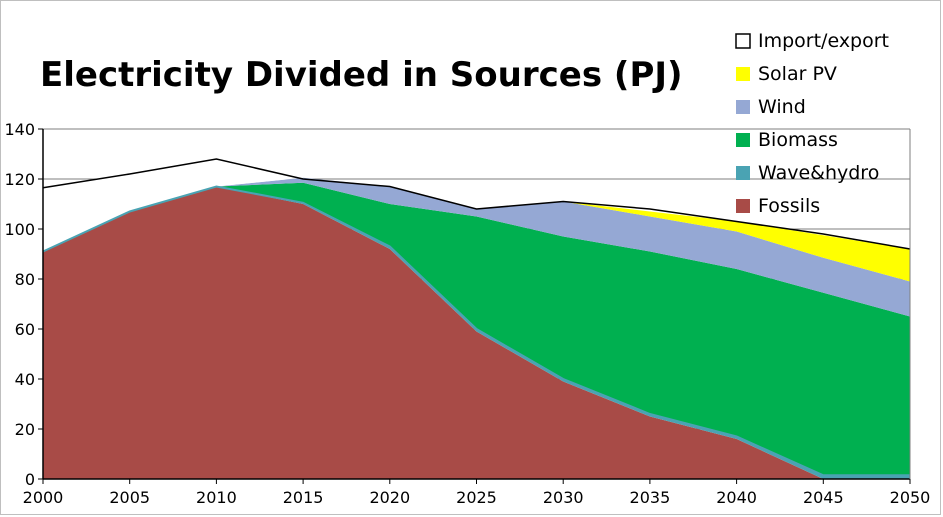  What do you see at coordinates (782, 107) in the screenshot?
I see `legend-label-wind: Wind` at bounding box center [782, 107].